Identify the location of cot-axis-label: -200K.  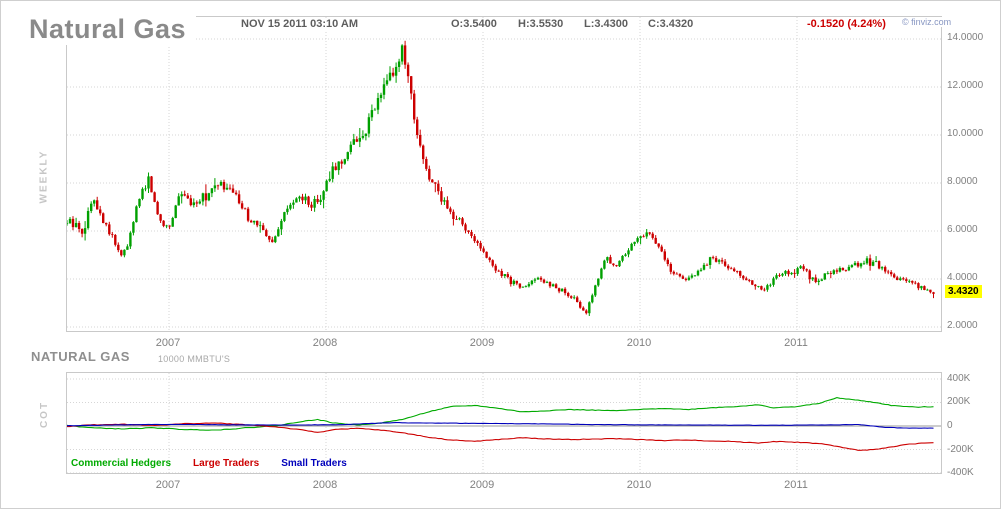
(960, 449).